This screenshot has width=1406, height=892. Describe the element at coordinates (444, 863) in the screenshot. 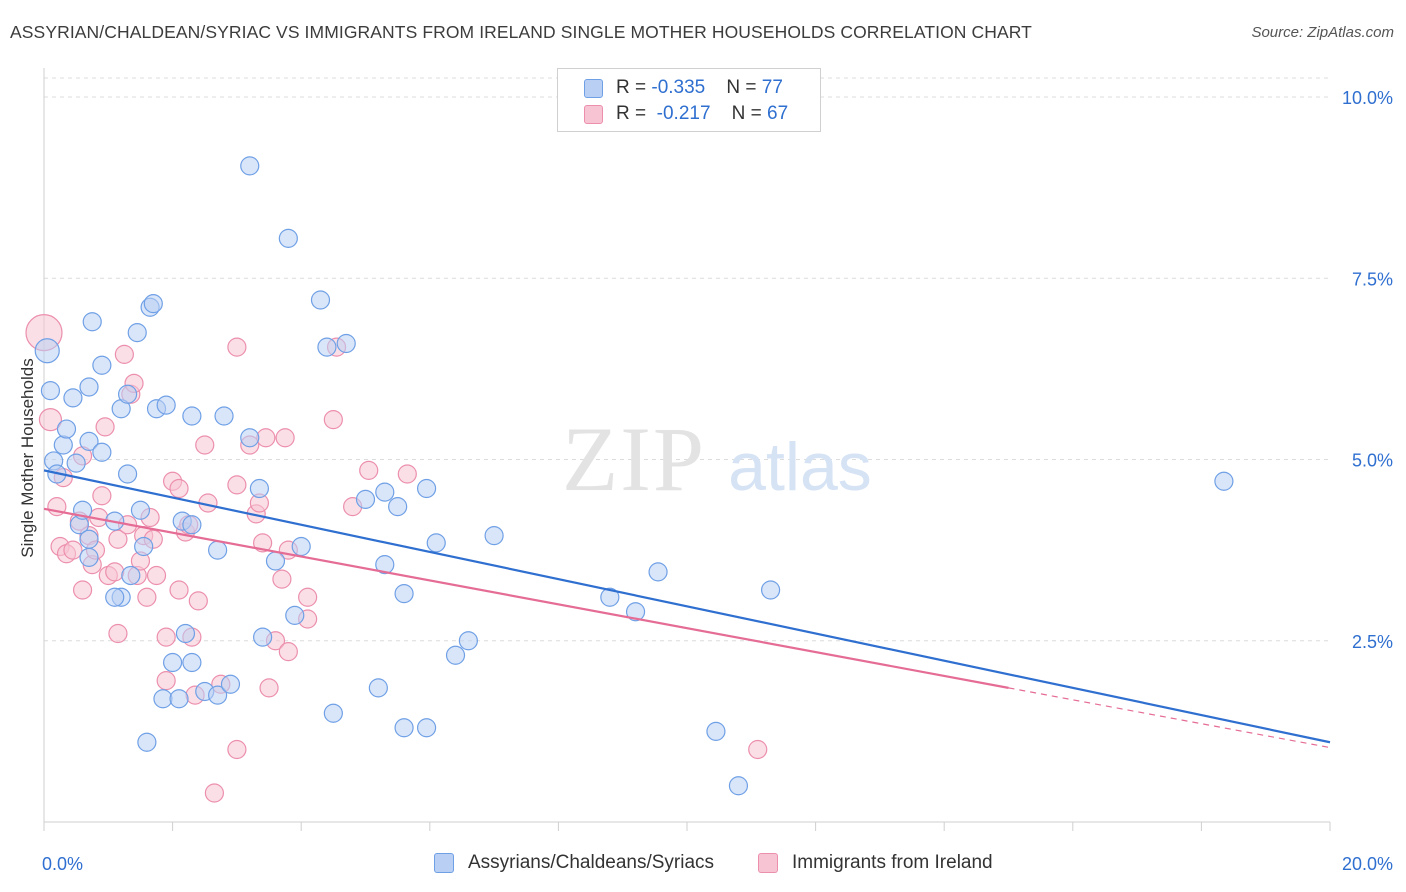

I see `bottom-legend-swatch-blue` at that location.